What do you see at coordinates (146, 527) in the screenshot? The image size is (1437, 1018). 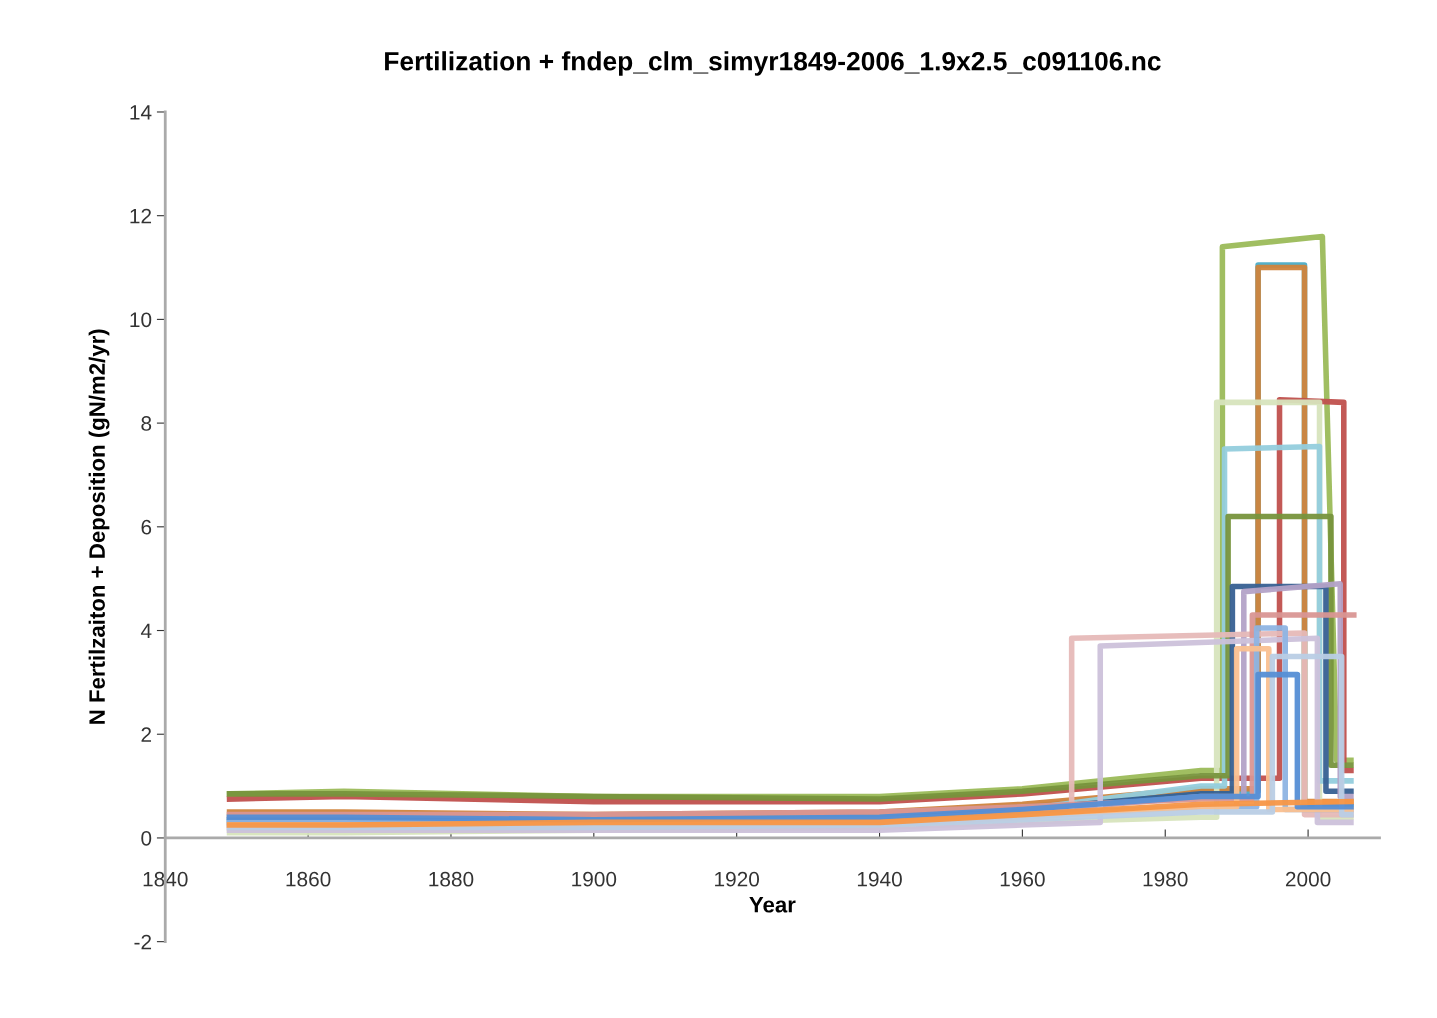 I see `y-tick-label: 6` at bounding box center [146, 527].